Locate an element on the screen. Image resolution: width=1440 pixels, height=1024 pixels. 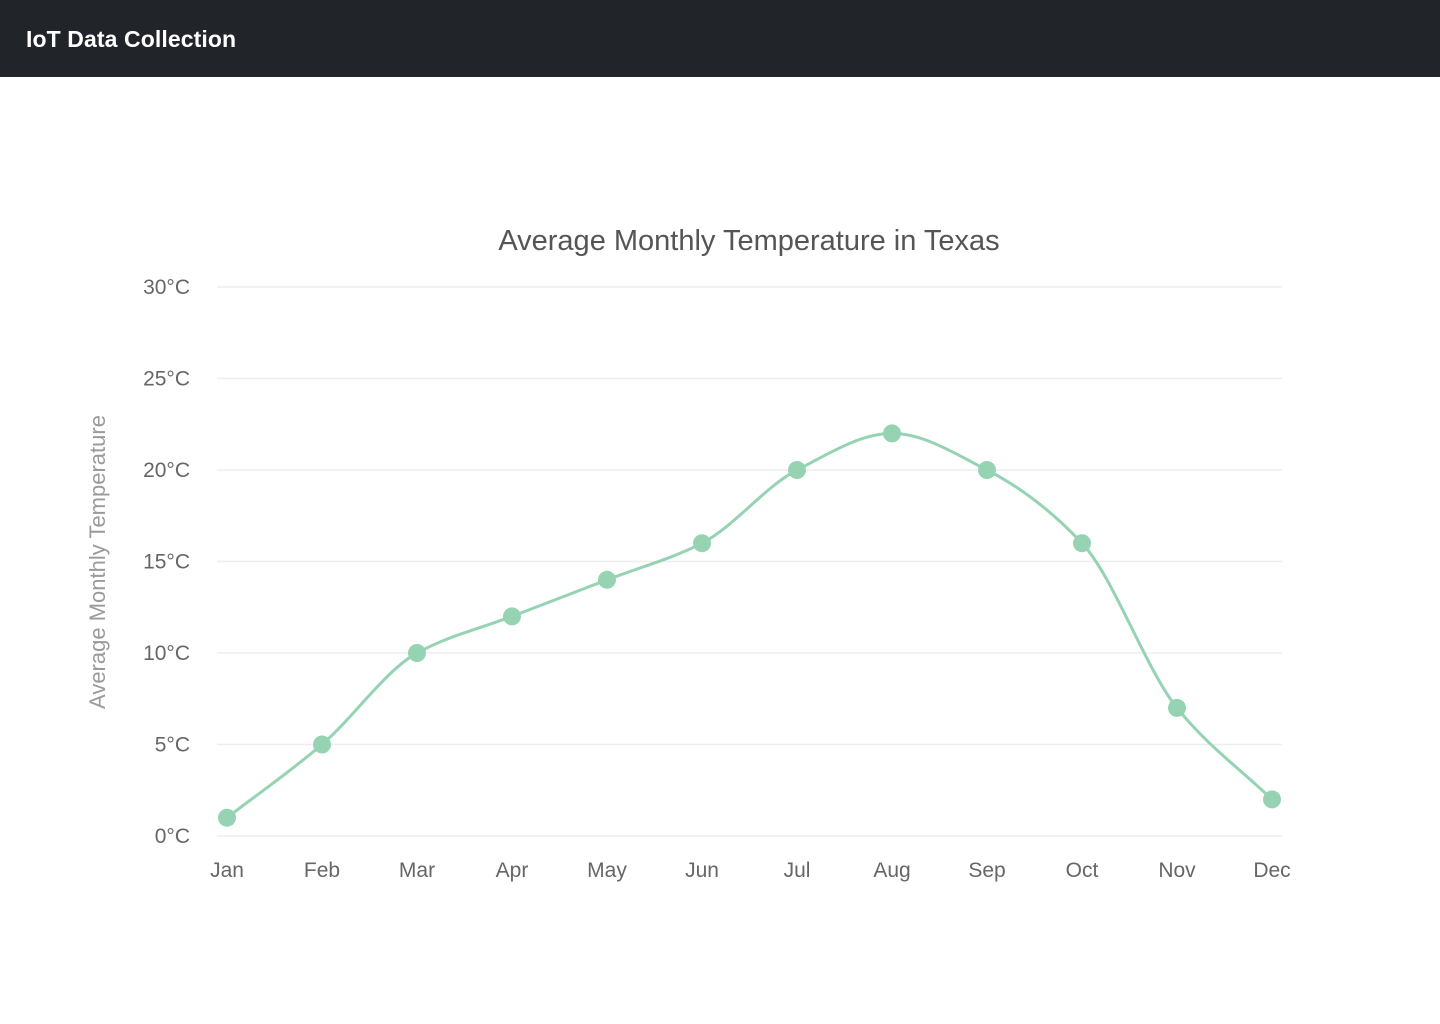
x-tick-label: Mar is located at coordinates (417, 870).